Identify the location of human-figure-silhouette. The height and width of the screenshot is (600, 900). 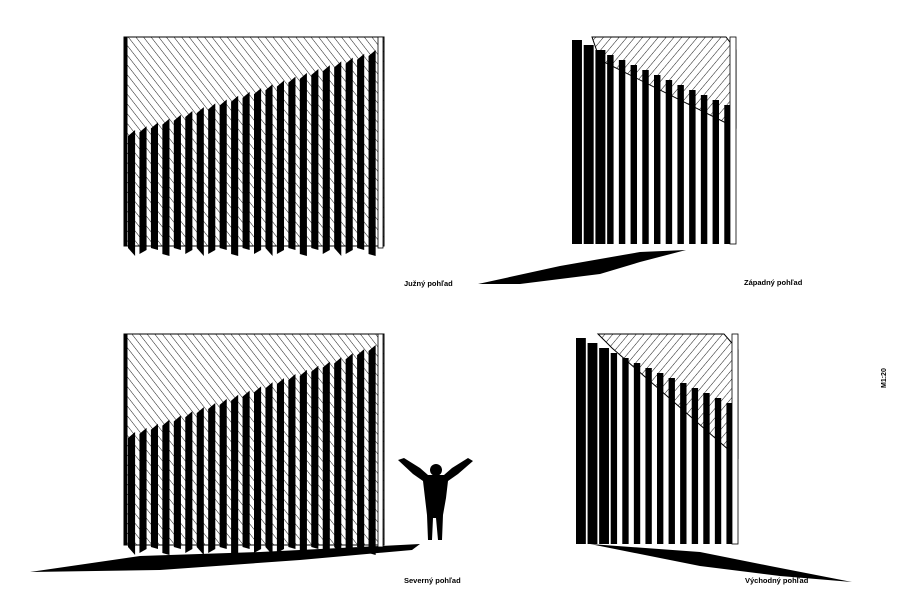
(435, 499).